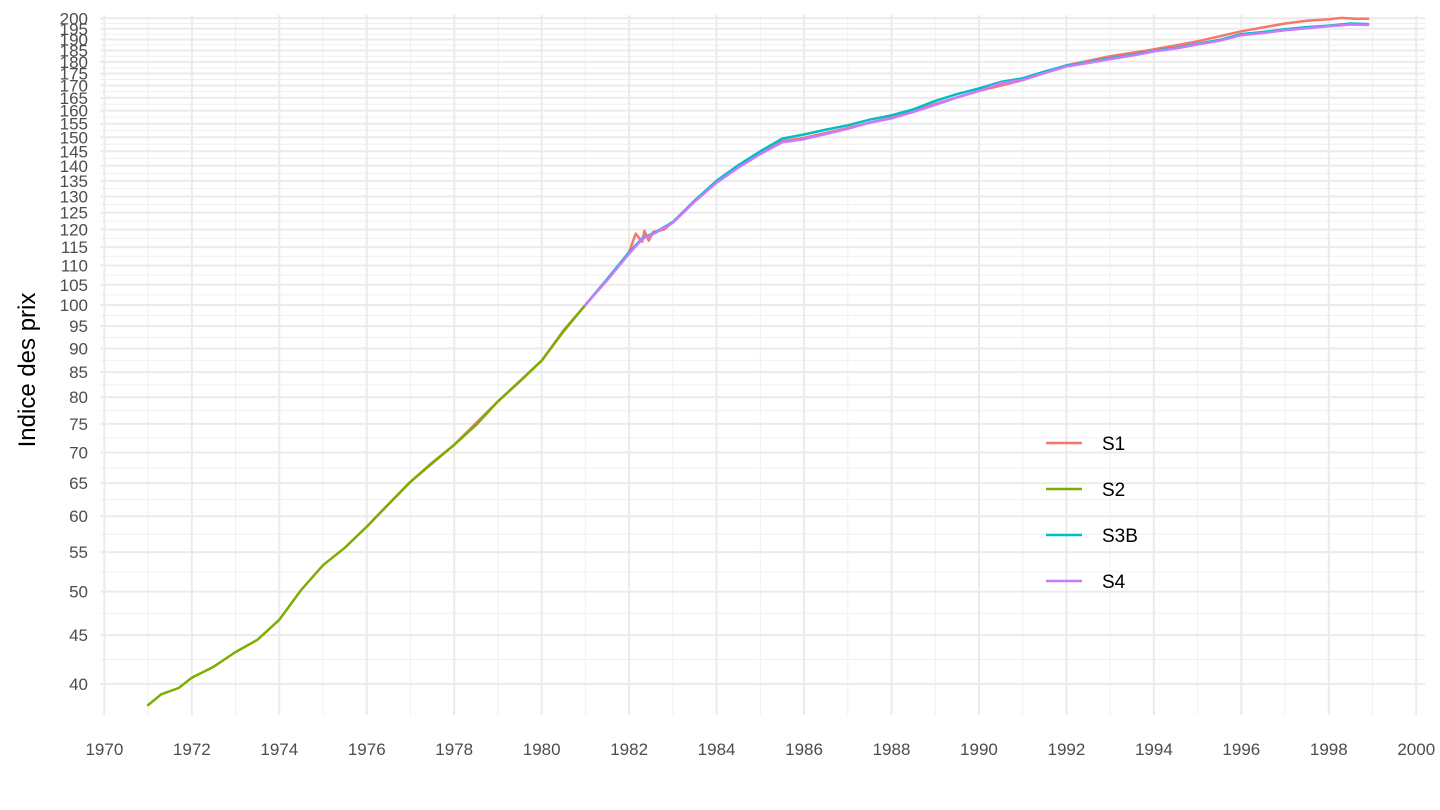  I want to click on x-tick-label: 1970, so click(104, 749).